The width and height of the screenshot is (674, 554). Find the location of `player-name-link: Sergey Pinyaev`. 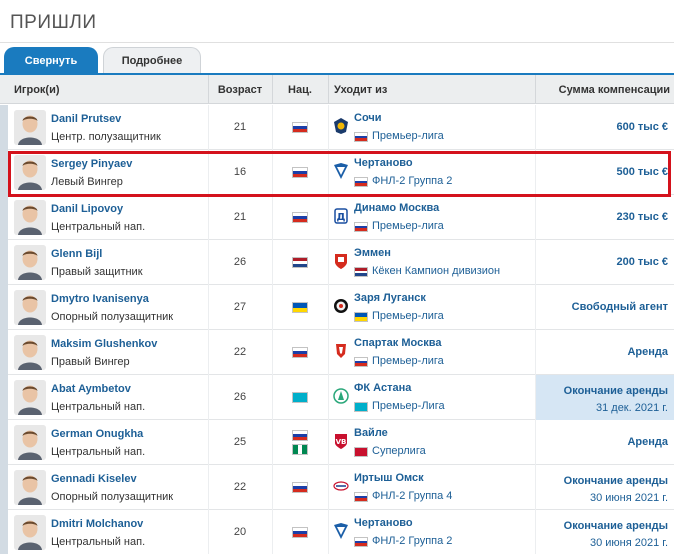

player-name-link: Sergey Pinyaev is located at coordinates (92, 164).